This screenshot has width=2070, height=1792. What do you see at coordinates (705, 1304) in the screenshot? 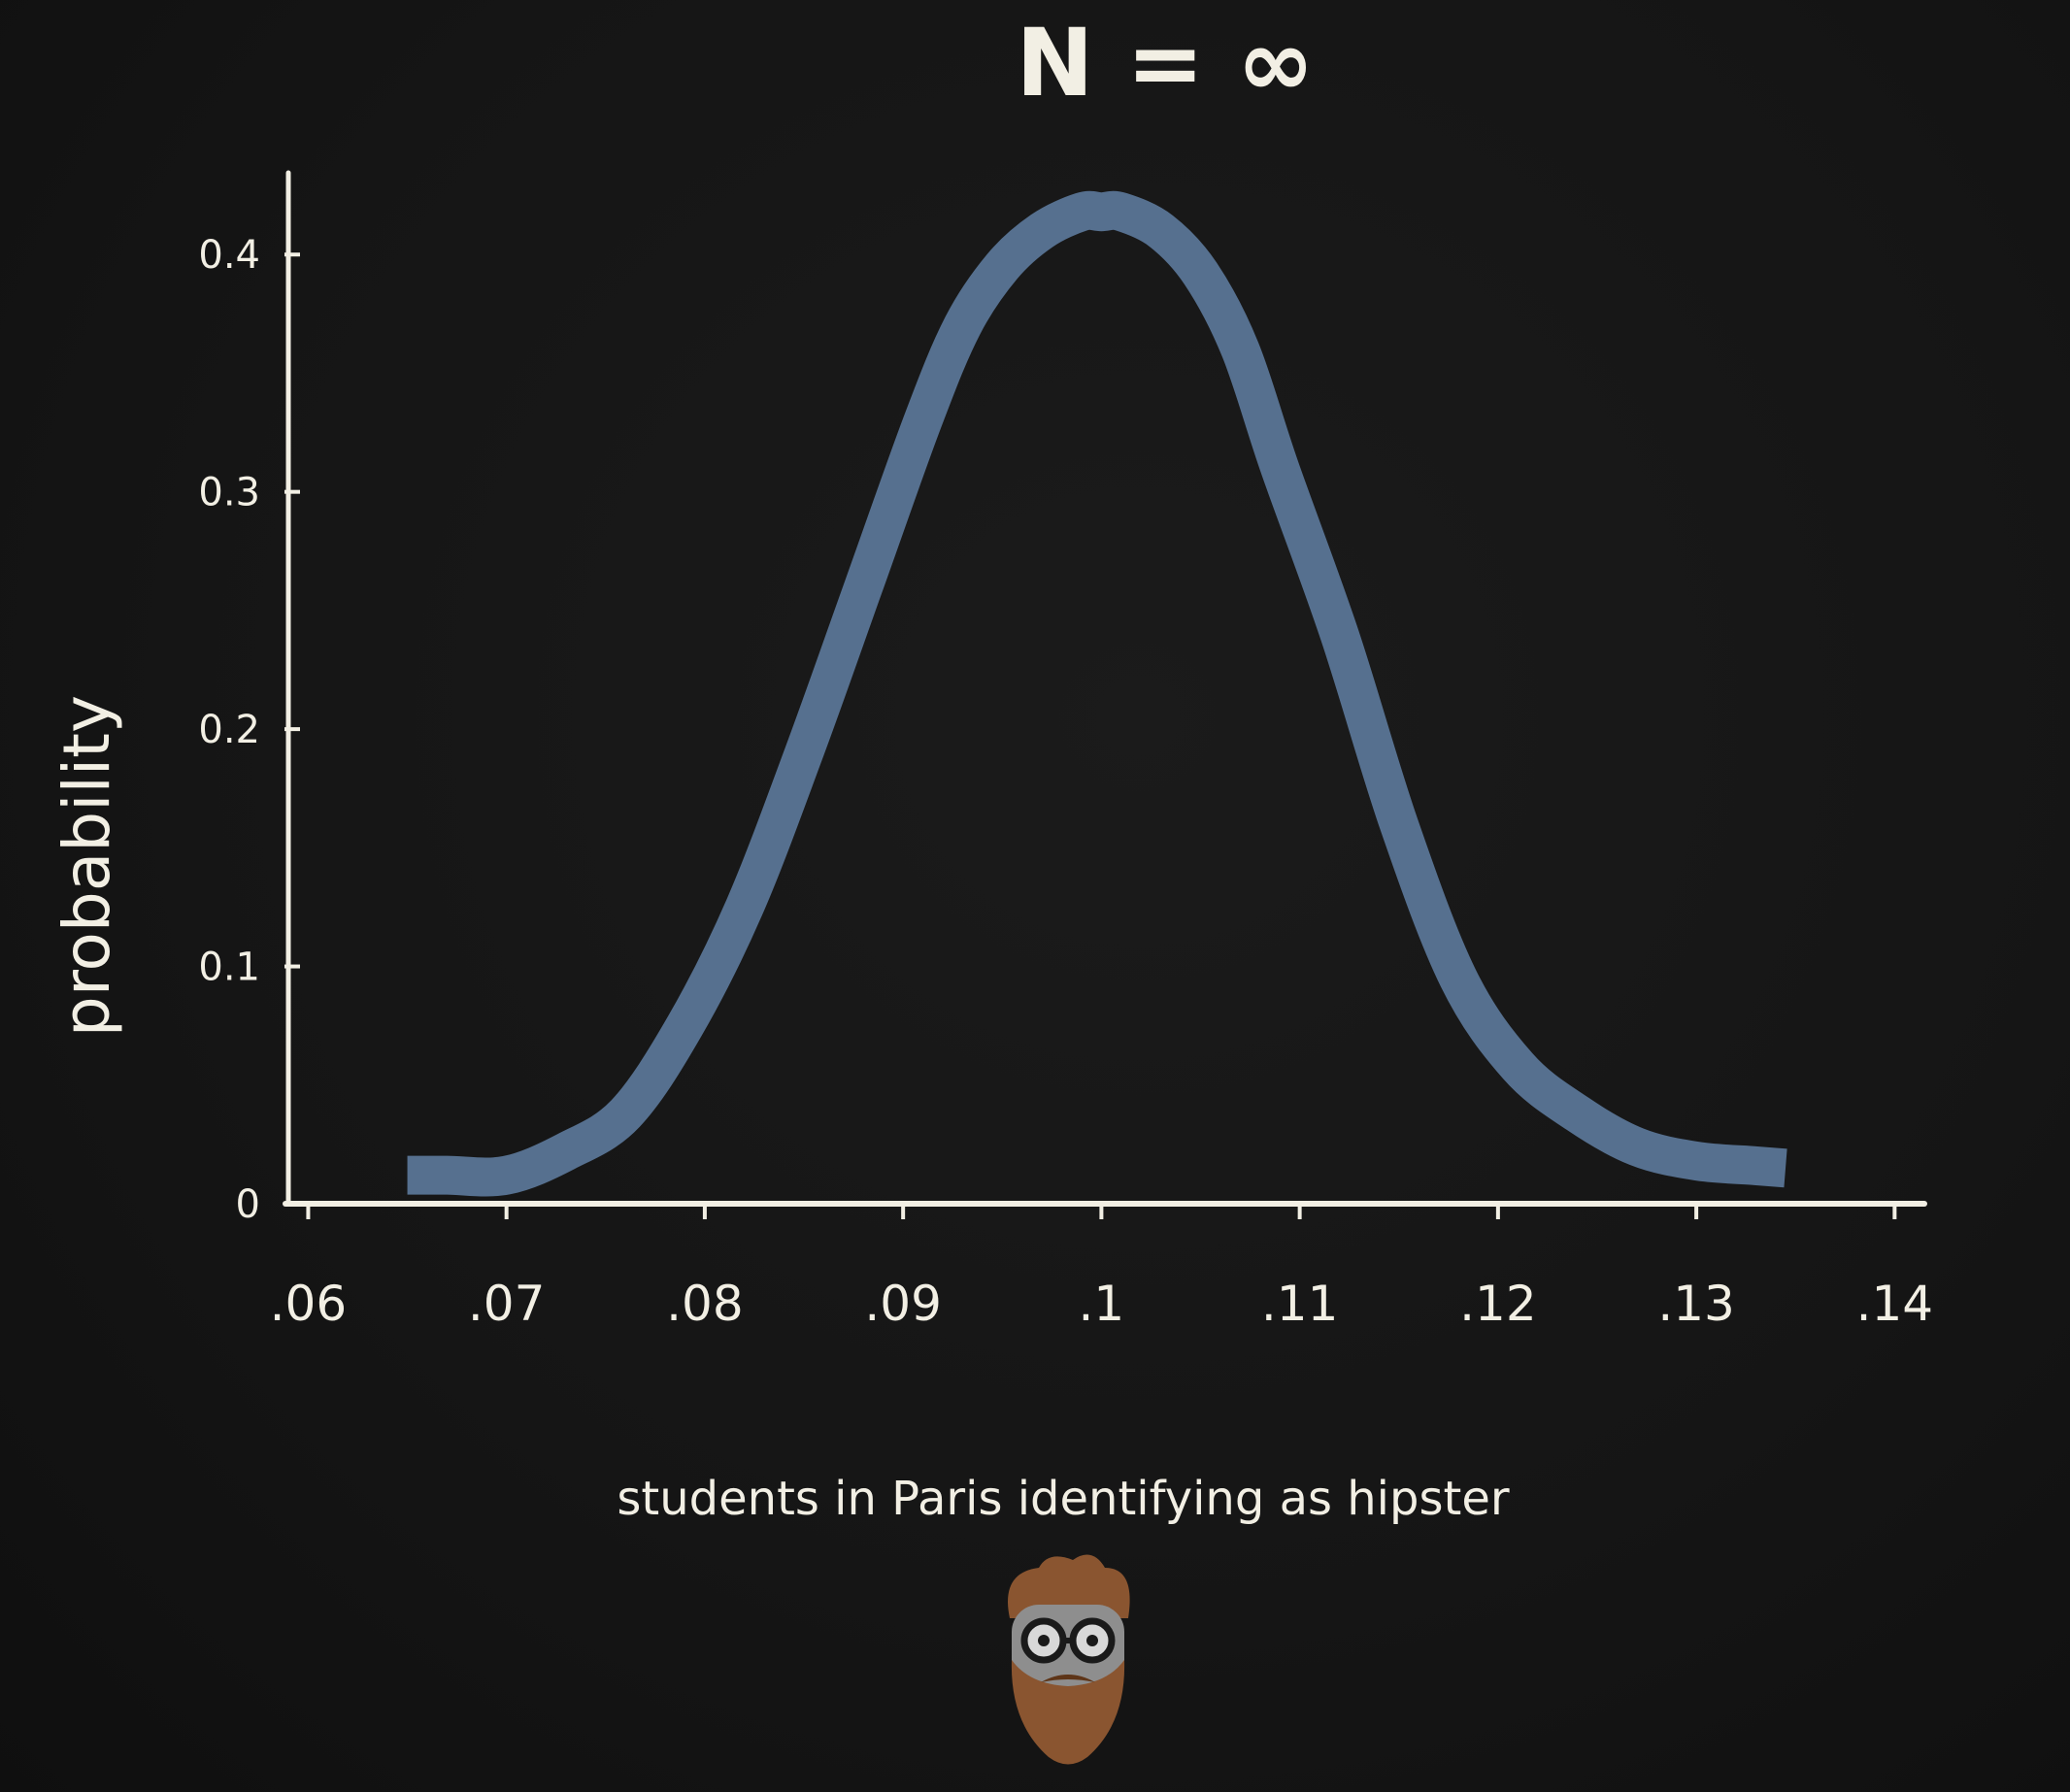
I see `x-tick-label: .08` at bounding box center [705, 1304].